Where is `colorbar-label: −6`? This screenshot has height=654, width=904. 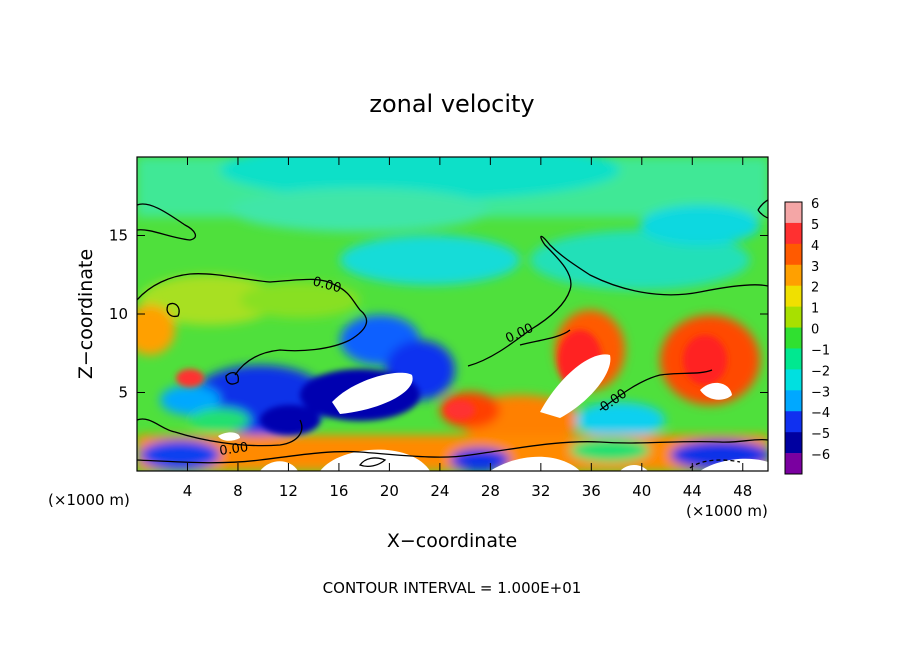
colorbar-label: −6 is located at coordinates (820, 455).